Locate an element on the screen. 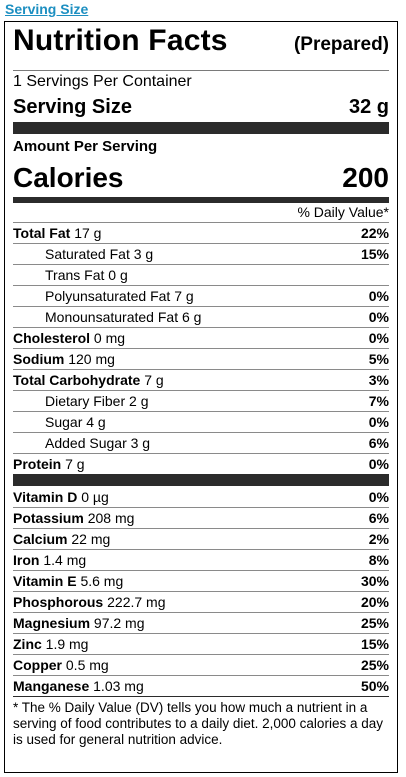  vitamin-row: Iron 1.4 mg 8% is located at coordinates (201, 559).